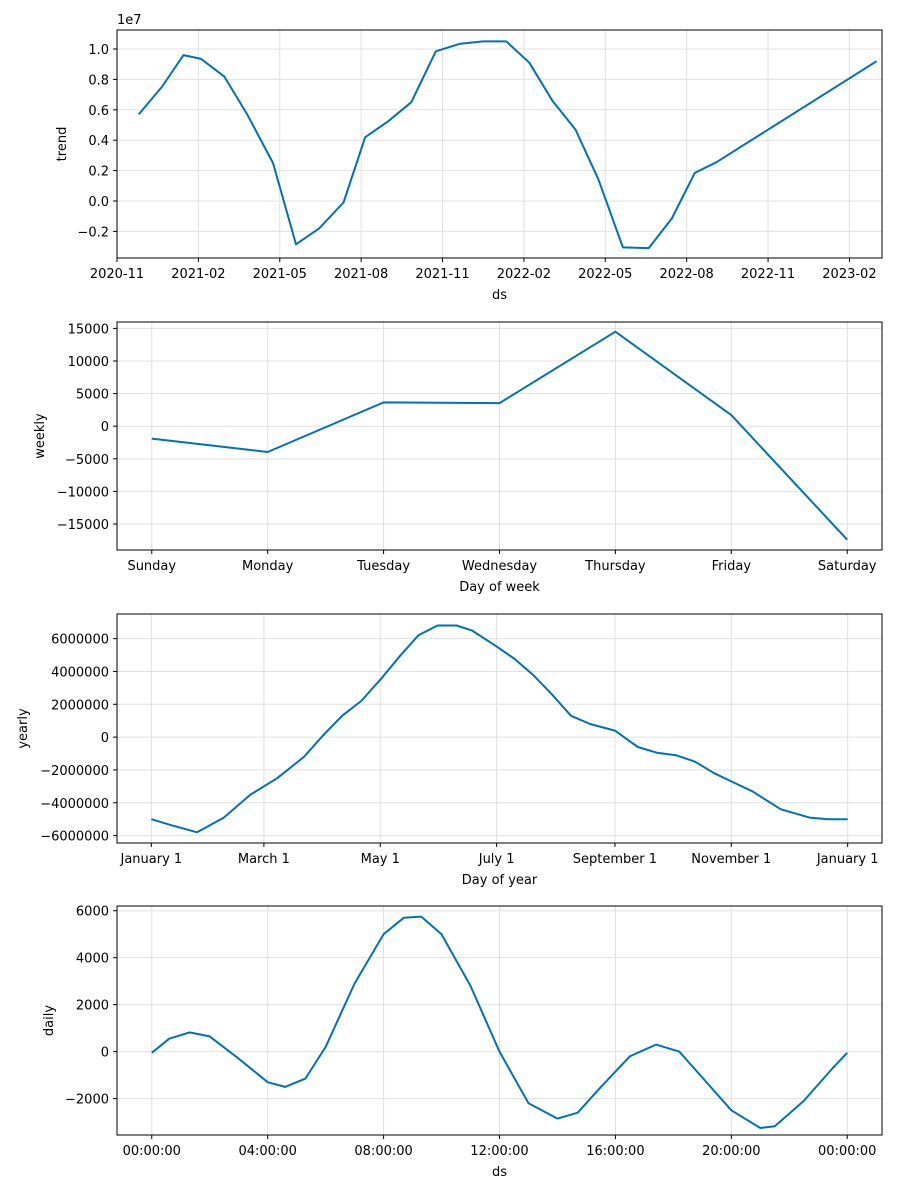 The width and height of the screenshot is (900, 1193). Describe the element at coordinates (98, 80) in the screenshot. I see `y-tick-label: 0.8` at that location.